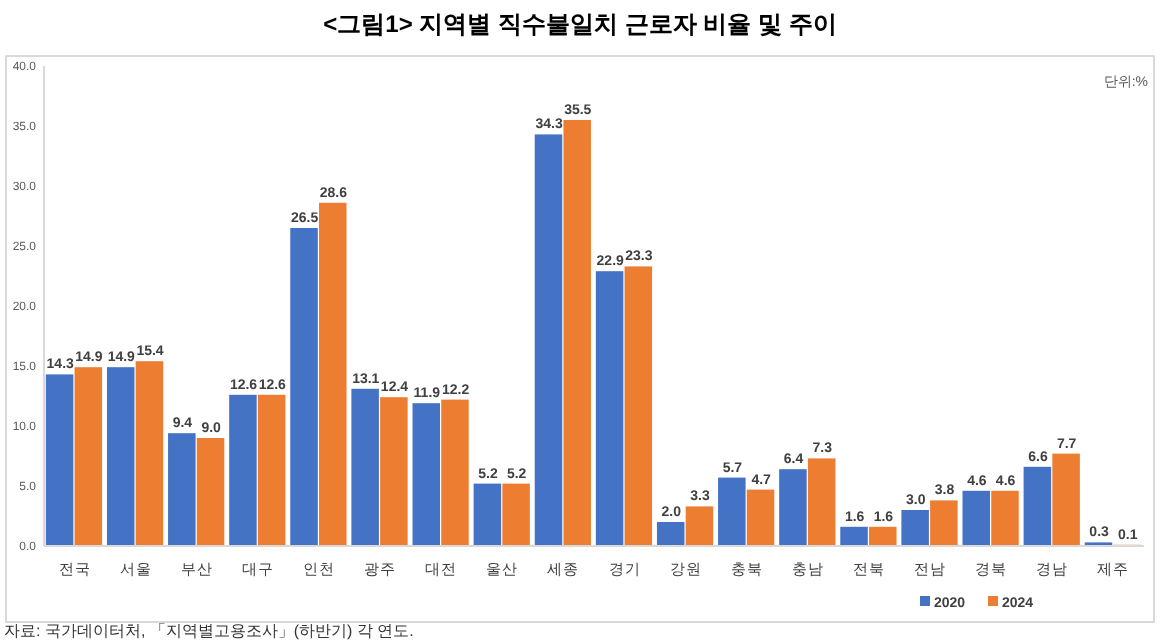  Describe the element at coordinates (209, 631) in the screenshot. I see `text: 자료: 국가데이터처, 「지역별고용조사」(하반기) 각 연도.` at that location.